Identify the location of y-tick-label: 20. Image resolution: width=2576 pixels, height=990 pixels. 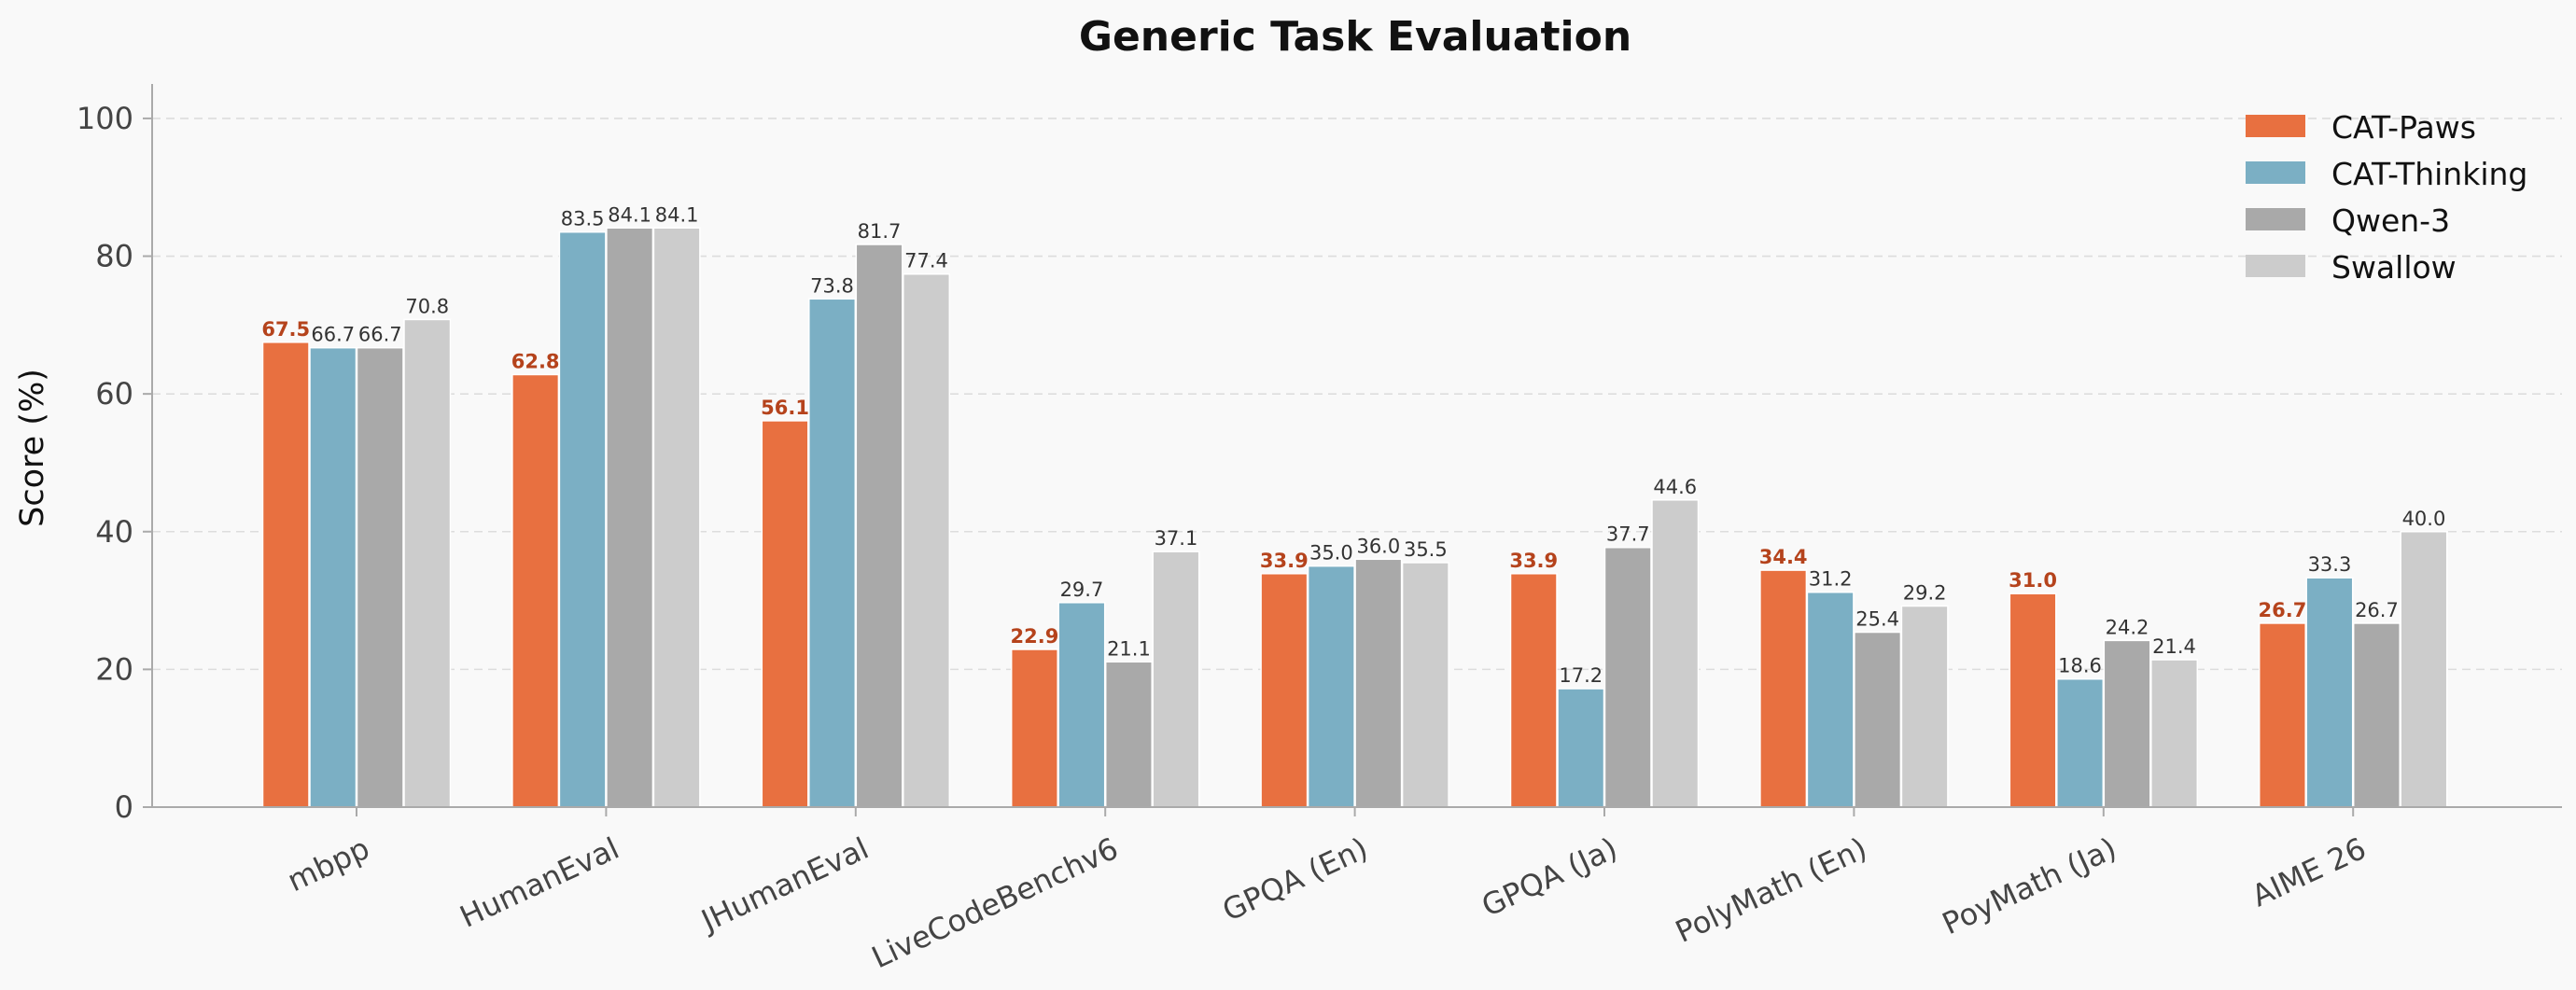
(114, 669).